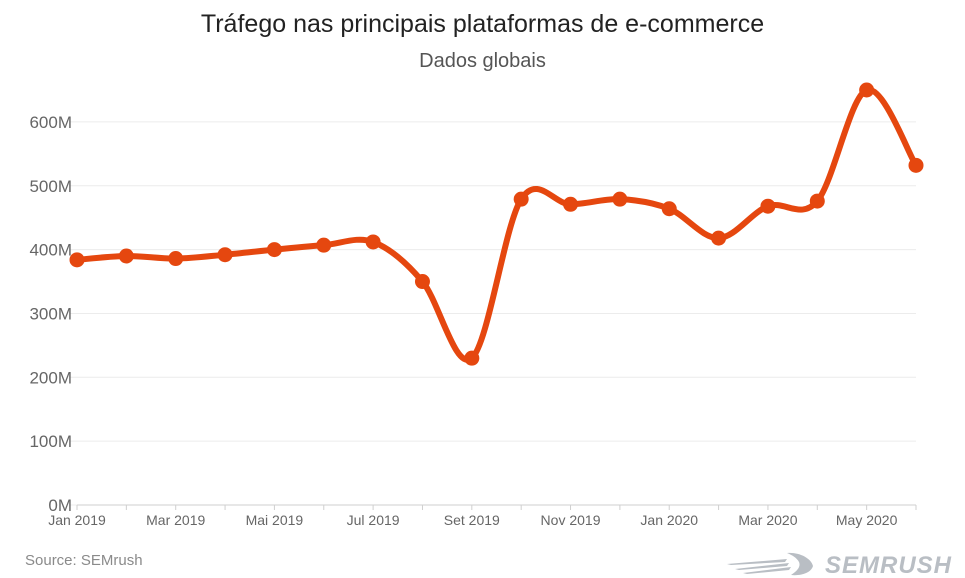 This screenshot has height=578, width=965. Describe the element at coordinates (888, 565) in the screenshot. I see `semrush-logo-text: SEMRUSH` at that location.